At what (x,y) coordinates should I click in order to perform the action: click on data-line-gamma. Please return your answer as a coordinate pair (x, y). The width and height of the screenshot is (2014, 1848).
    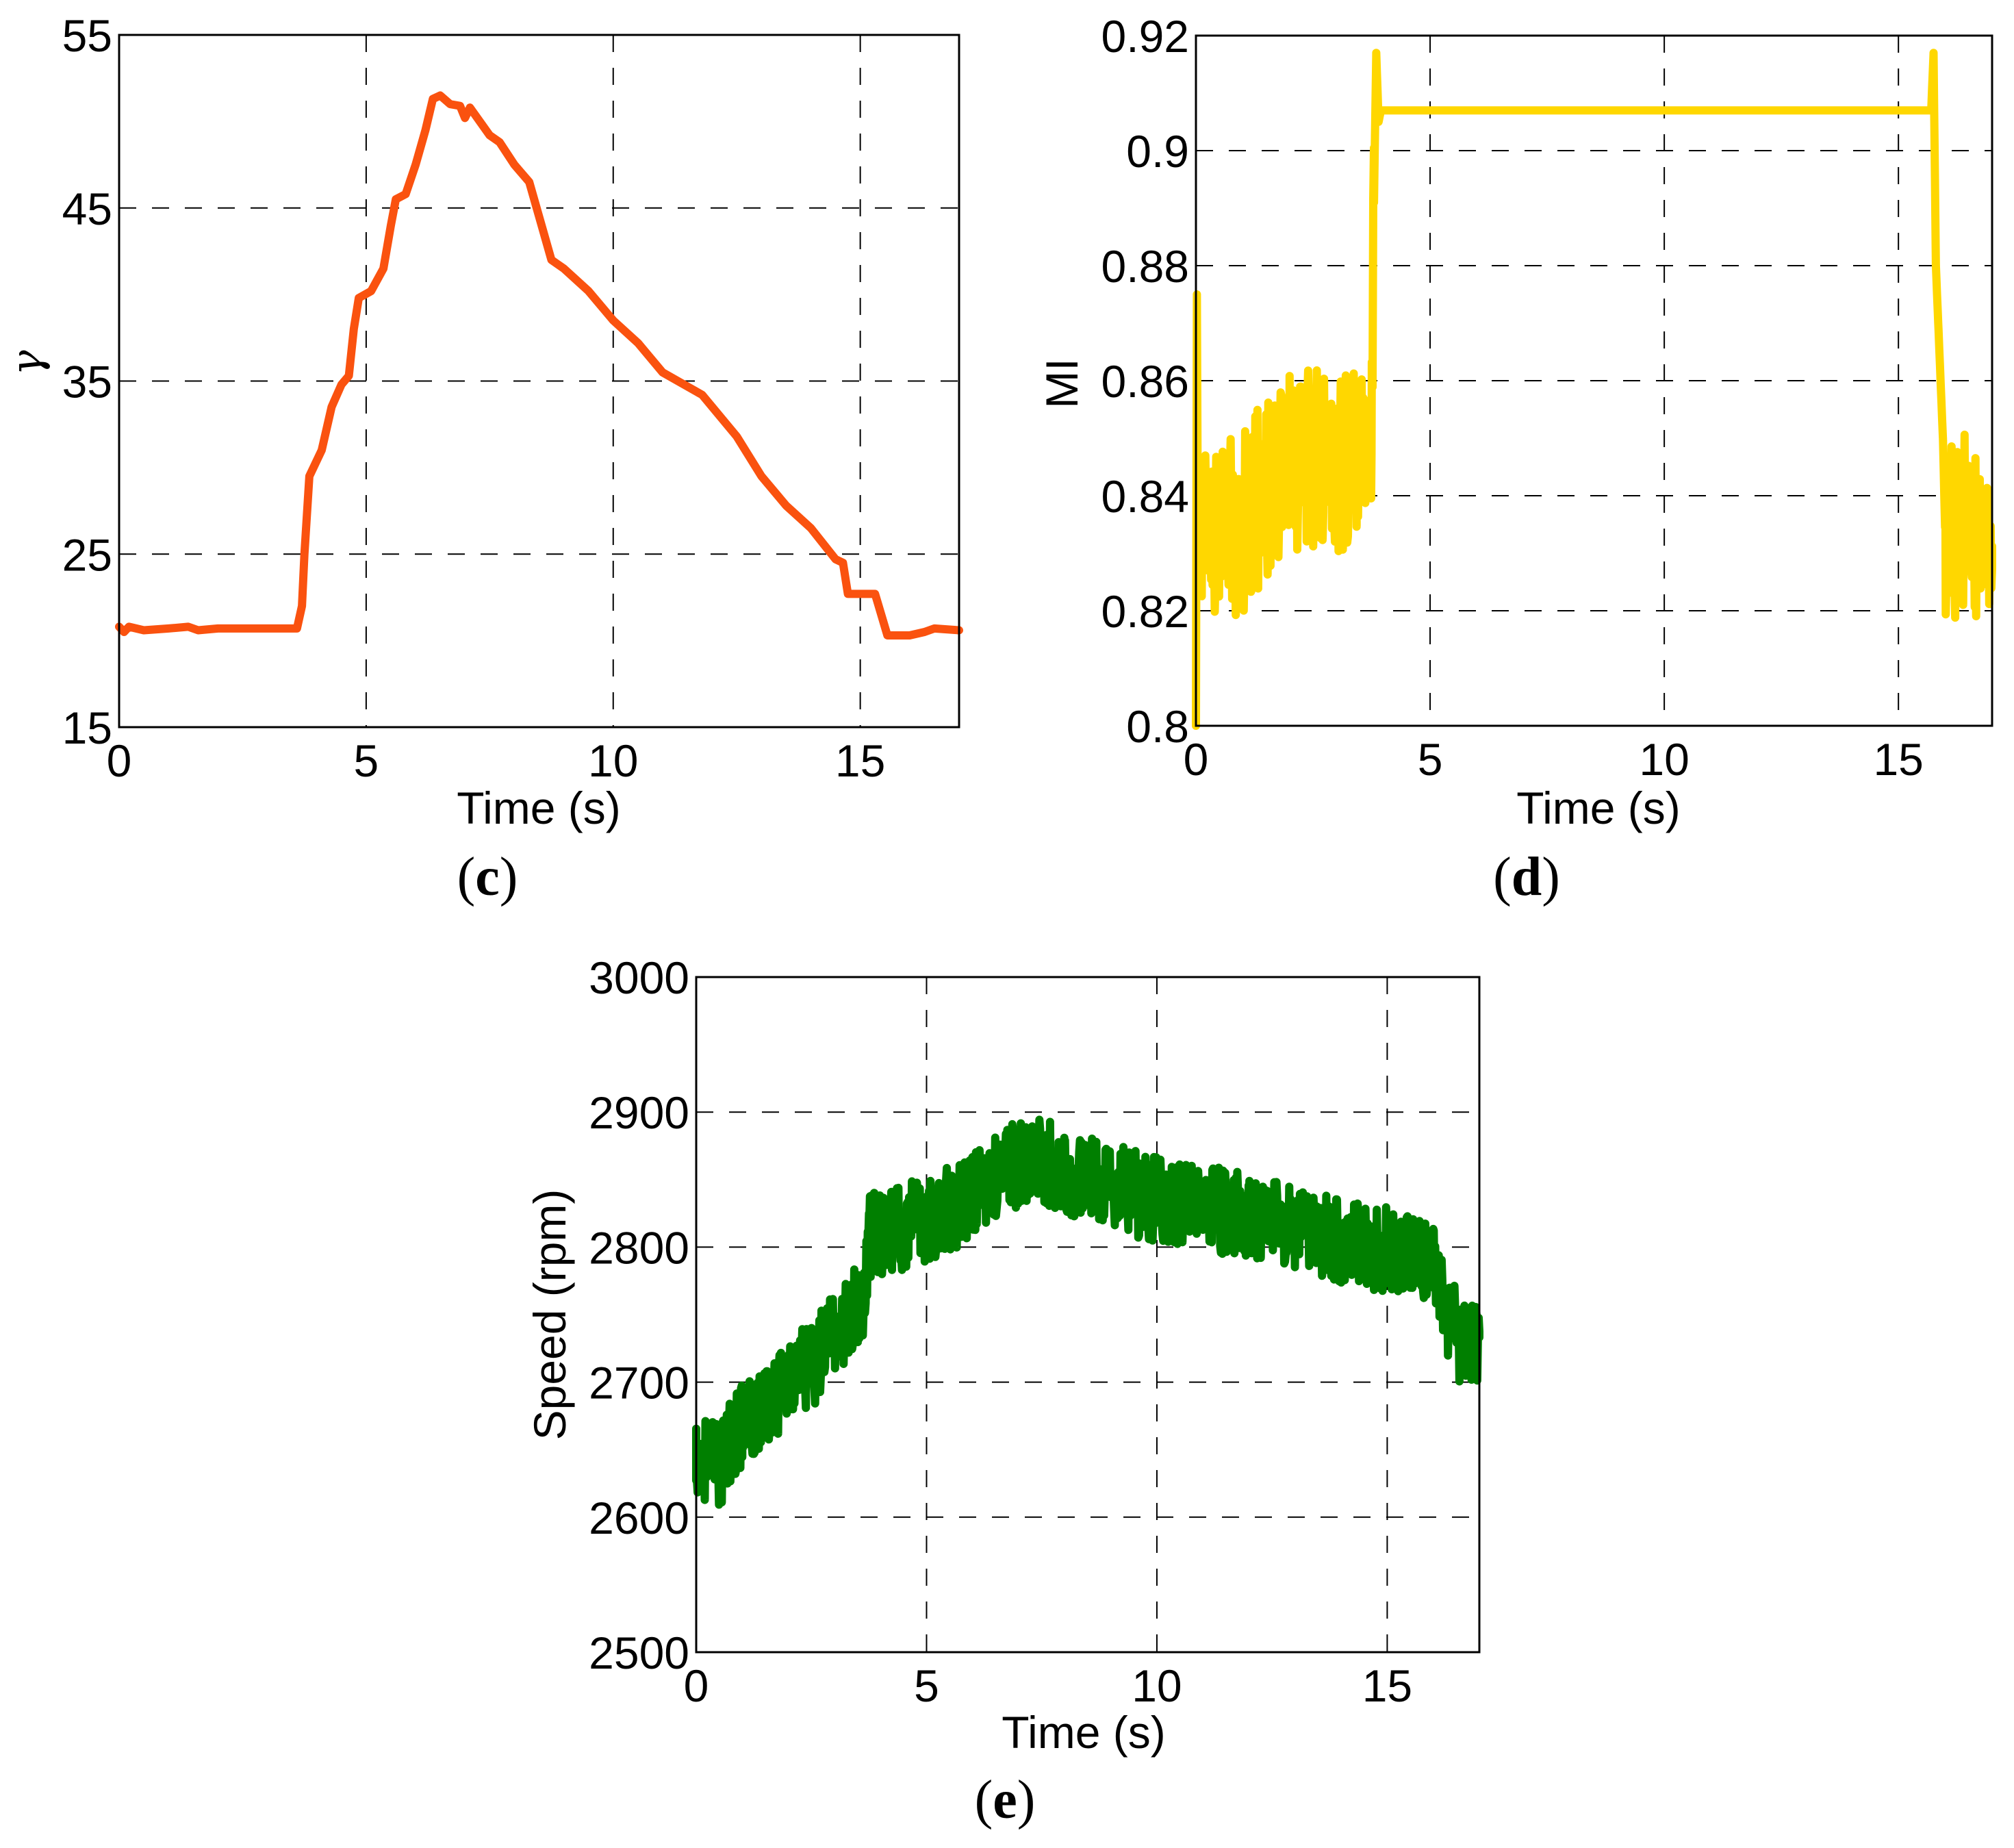
    Looking at the image, I should click on (539, 366).